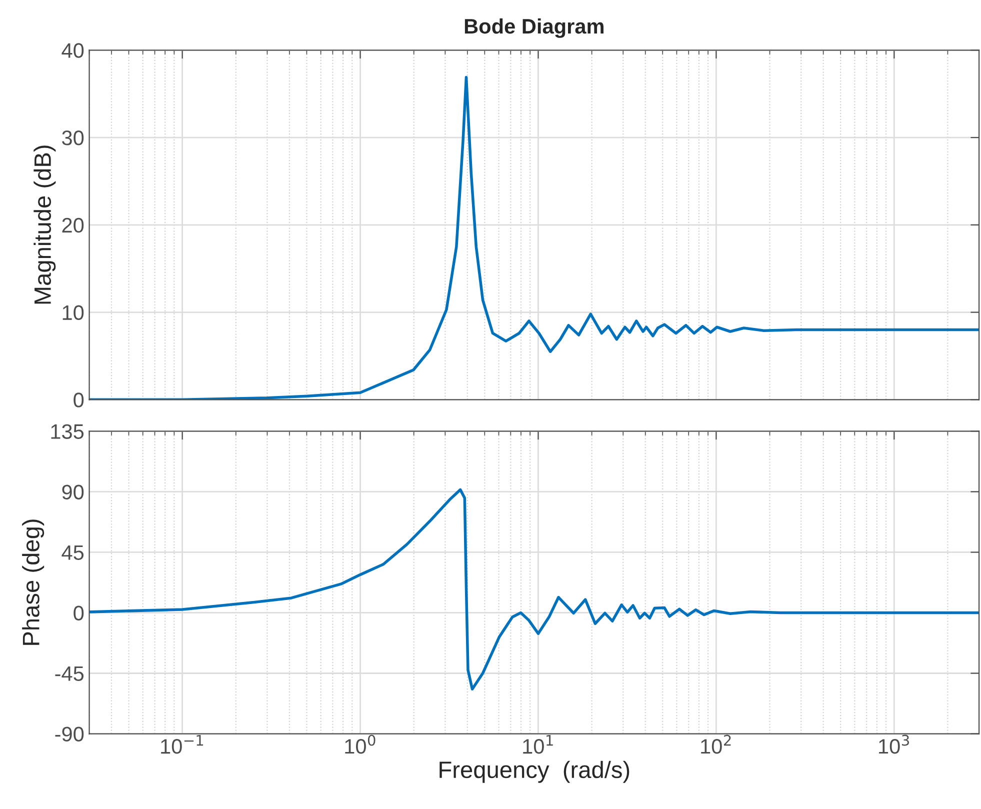 This screenshot has height=809, width=981. What do you see at coordinates (73, 50) in the screenshot?
I see `y-tick-label: 40` at bounding box center [73, 50].